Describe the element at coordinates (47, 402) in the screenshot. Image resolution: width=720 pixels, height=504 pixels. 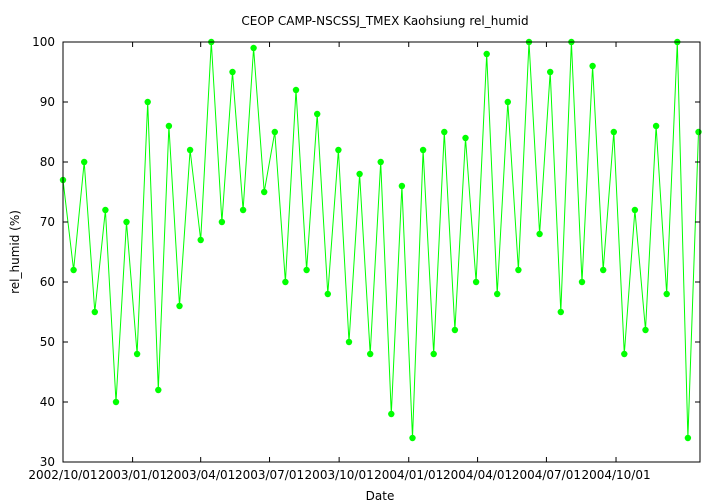
I see `y-tick-label: 40` at that location.